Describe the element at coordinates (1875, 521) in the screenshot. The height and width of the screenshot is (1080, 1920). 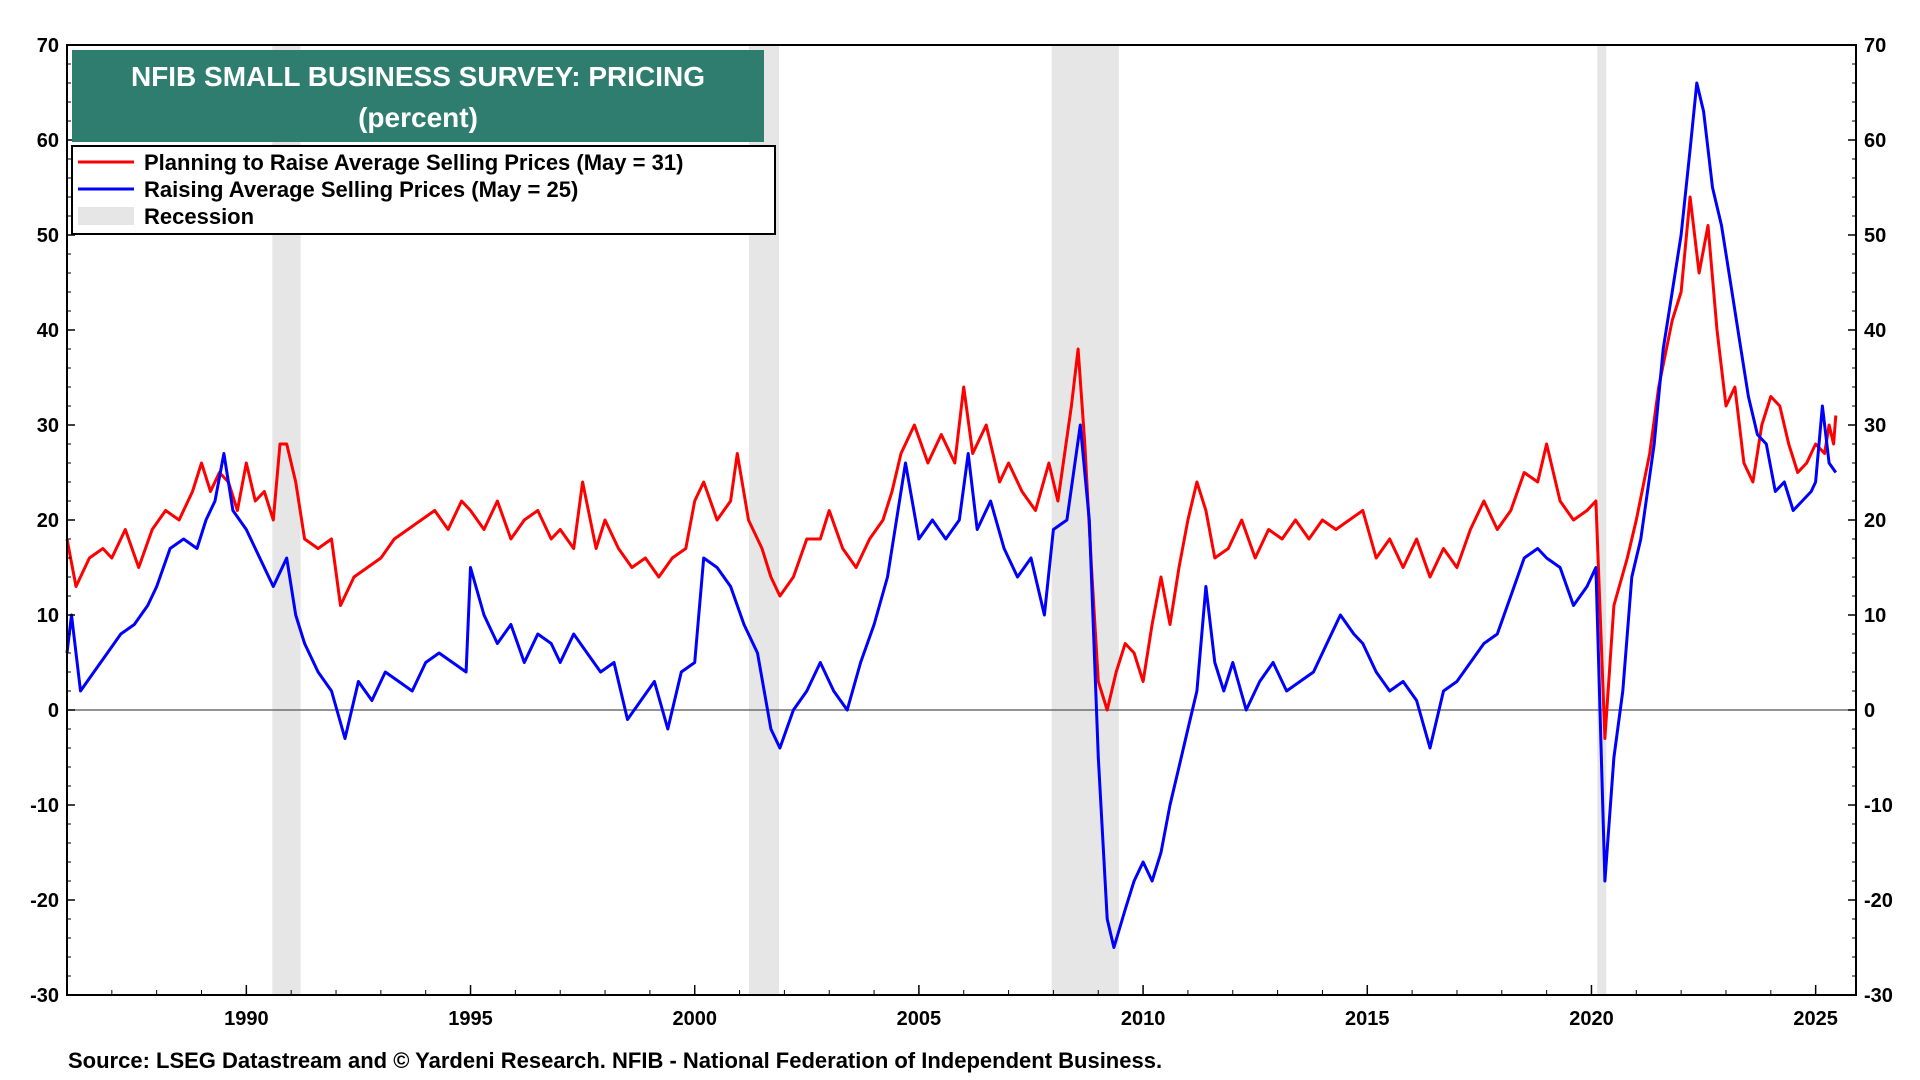
I see `y-tick-label-right: 20` at that location.